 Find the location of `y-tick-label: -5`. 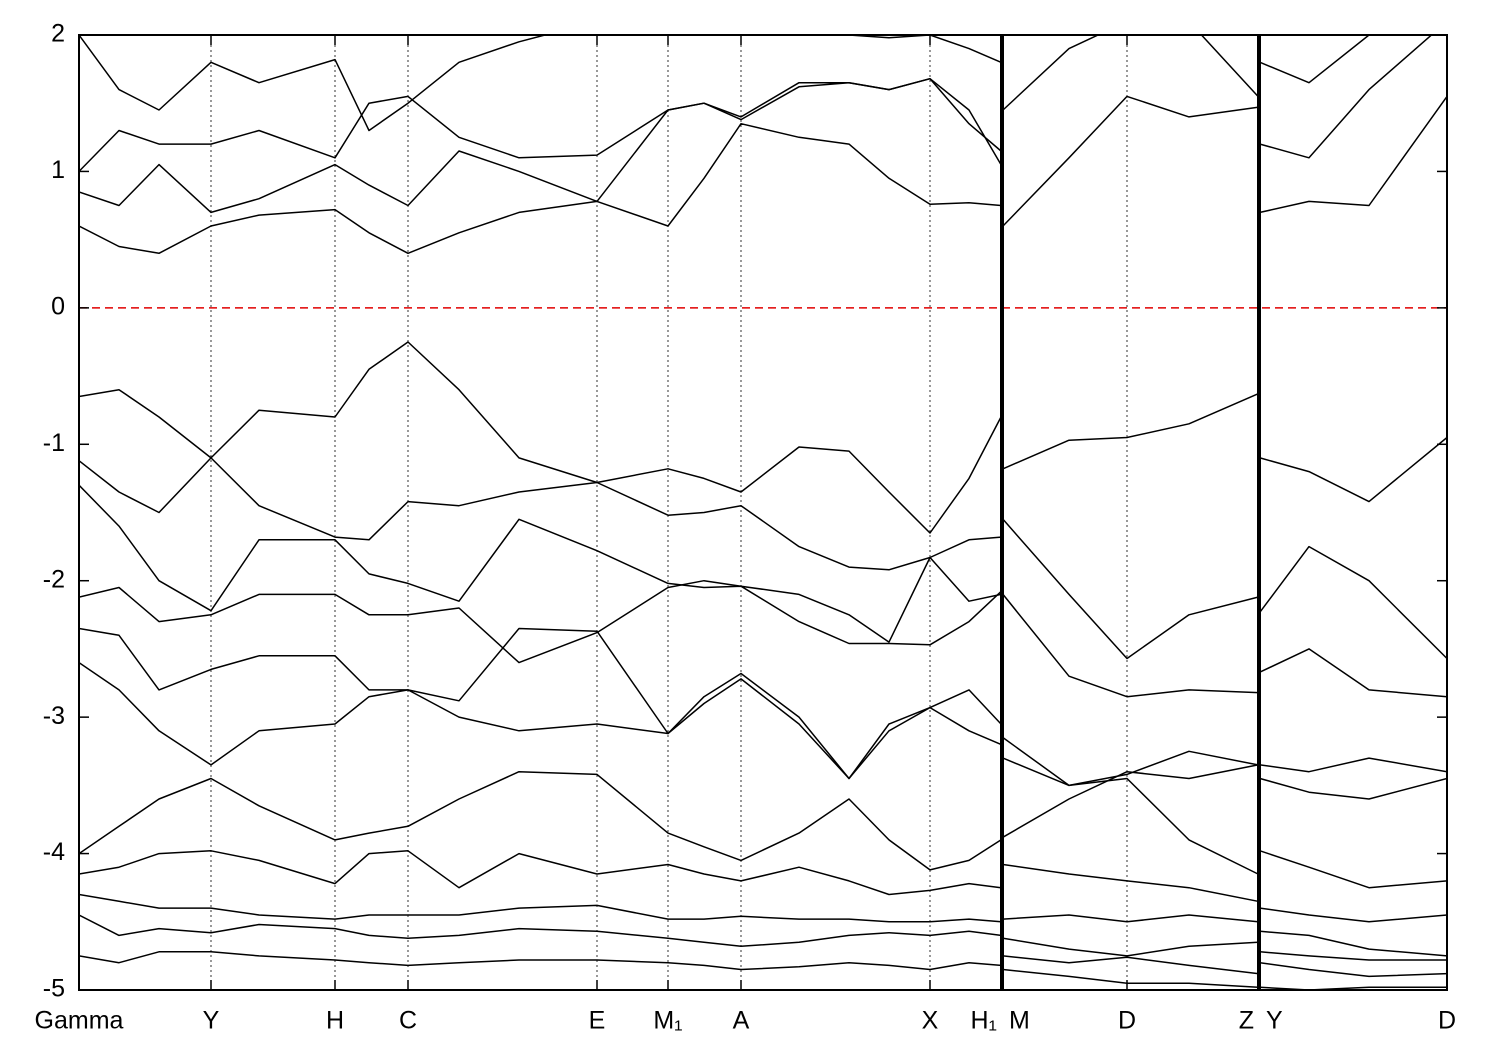

y-tick-label: -5 is located at coordinates (54, 989).